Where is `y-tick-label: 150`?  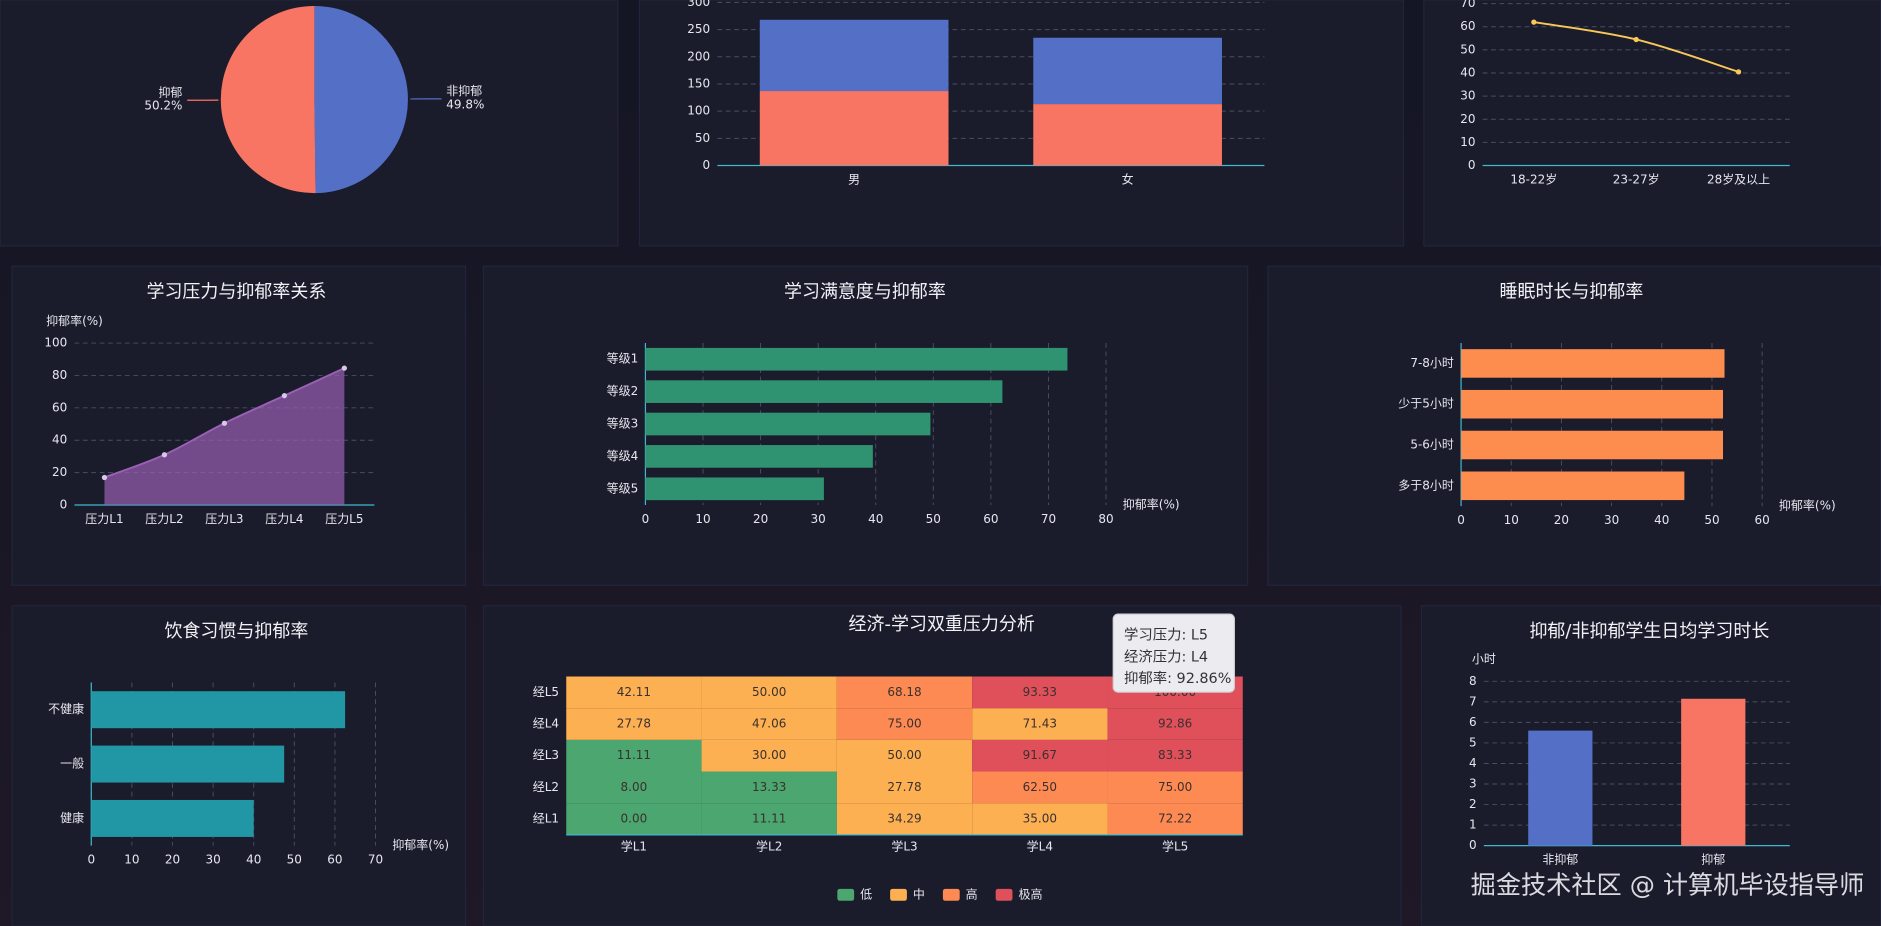
y-tick-label: 150 is located at coordinates (698, 83).